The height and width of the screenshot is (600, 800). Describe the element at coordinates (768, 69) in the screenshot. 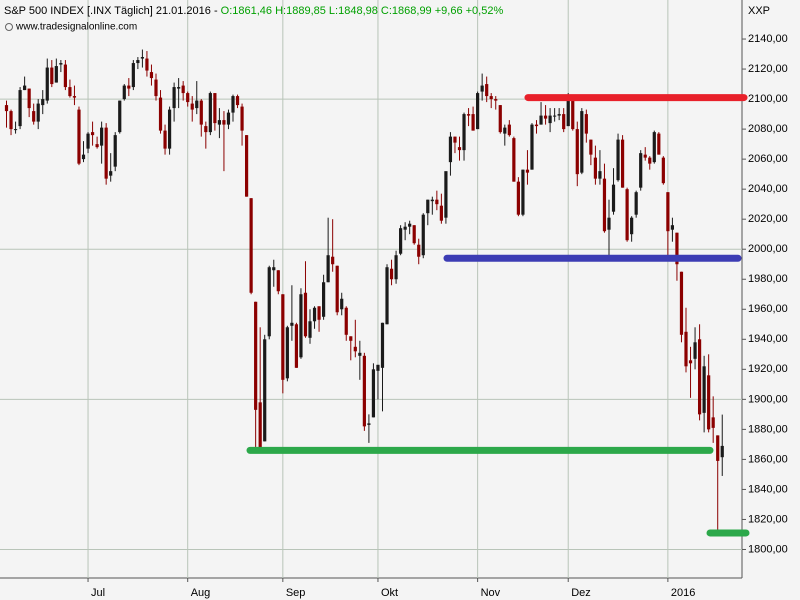

I see `y-tick-label: 2120,00` at that location.